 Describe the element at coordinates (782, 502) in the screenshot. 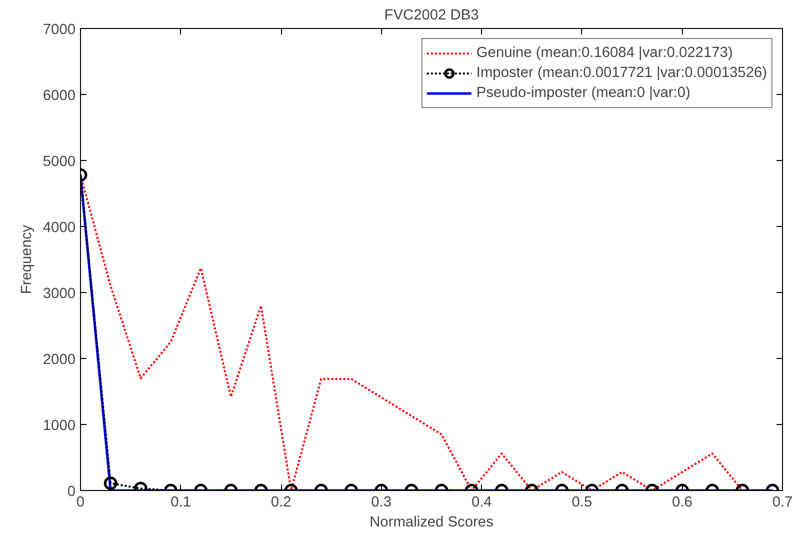

I see `x-tick-label: 0.7` at that location.